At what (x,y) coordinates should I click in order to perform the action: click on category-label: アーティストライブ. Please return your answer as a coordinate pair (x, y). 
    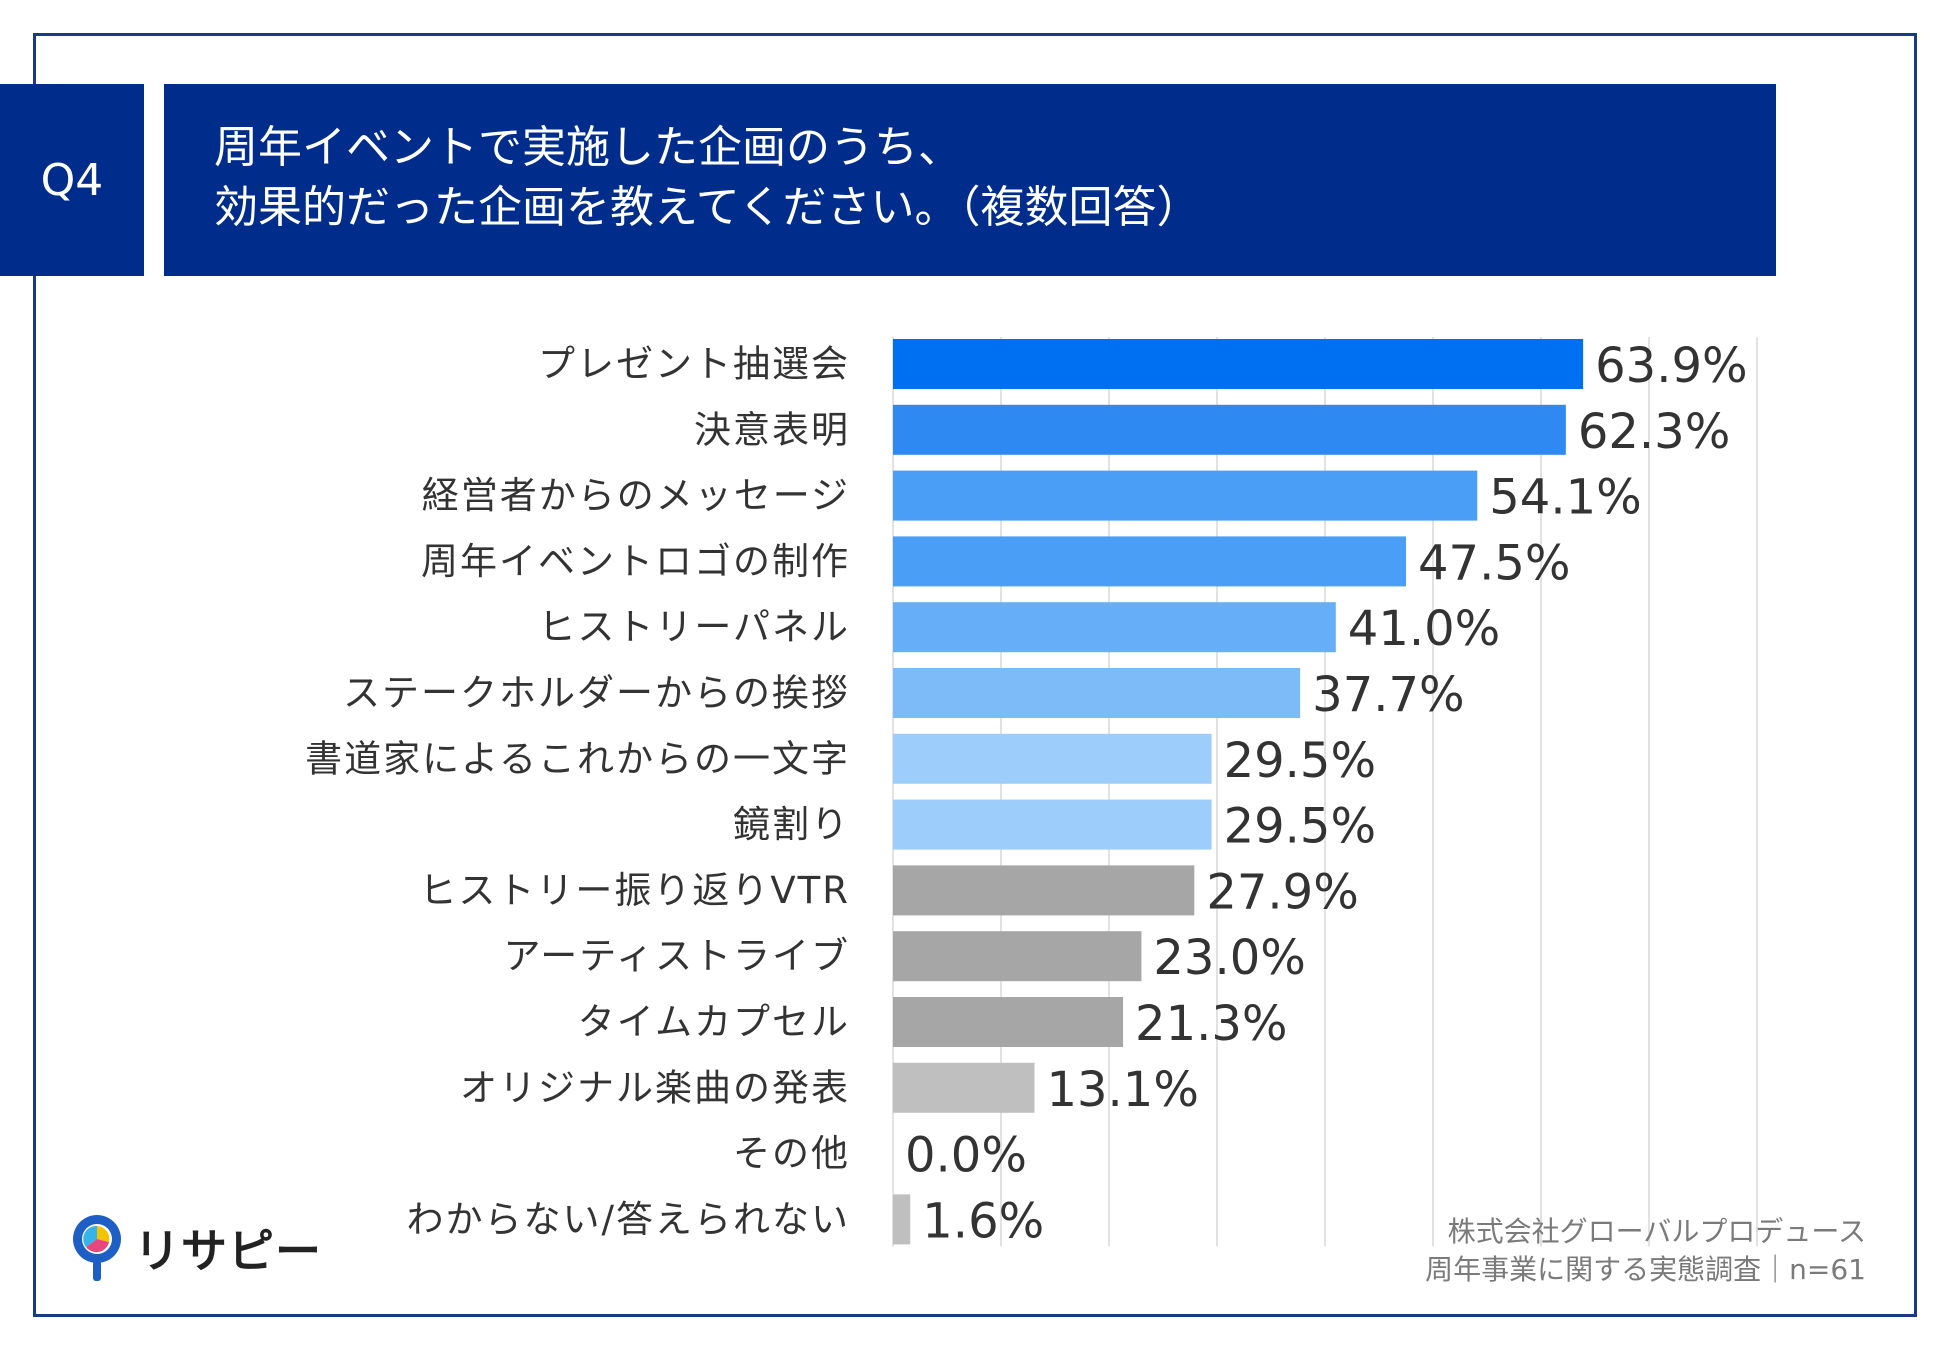
    Looking at the image, I should click on (676, 956).